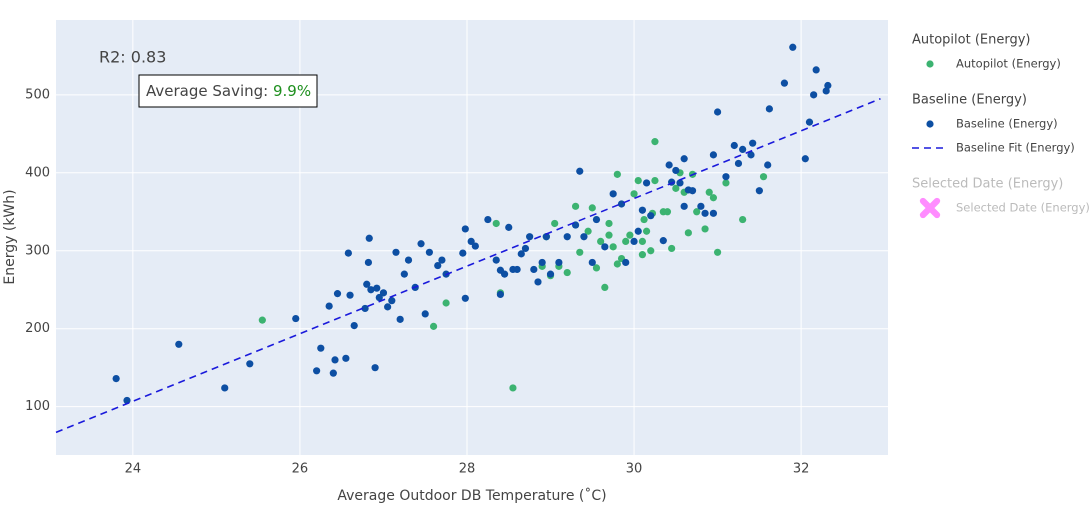  What do you see at coordinates (292, 91) in the screenshot?
I see `saving-value: 9.9%` at bounding box center [292, 91].